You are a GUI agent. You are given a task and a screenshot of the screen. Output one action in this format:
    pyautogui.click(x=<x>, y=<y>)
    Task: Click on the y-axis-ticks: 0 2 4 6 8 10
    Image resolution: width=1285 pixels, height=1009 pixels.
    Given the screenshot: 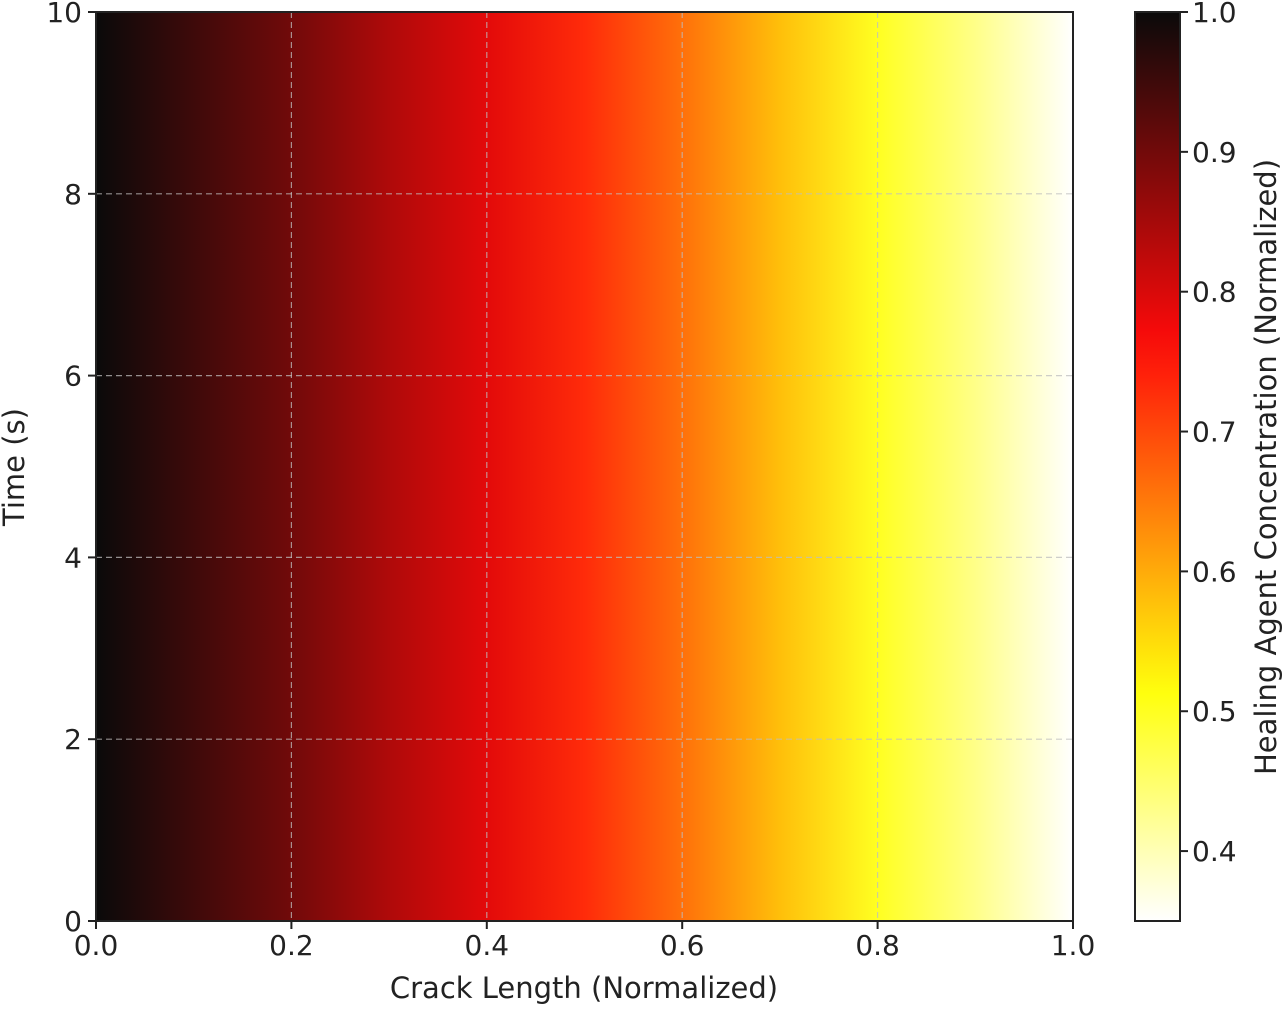 What is the action you would take?
    pyautogui.click(x=71, y=469)
    